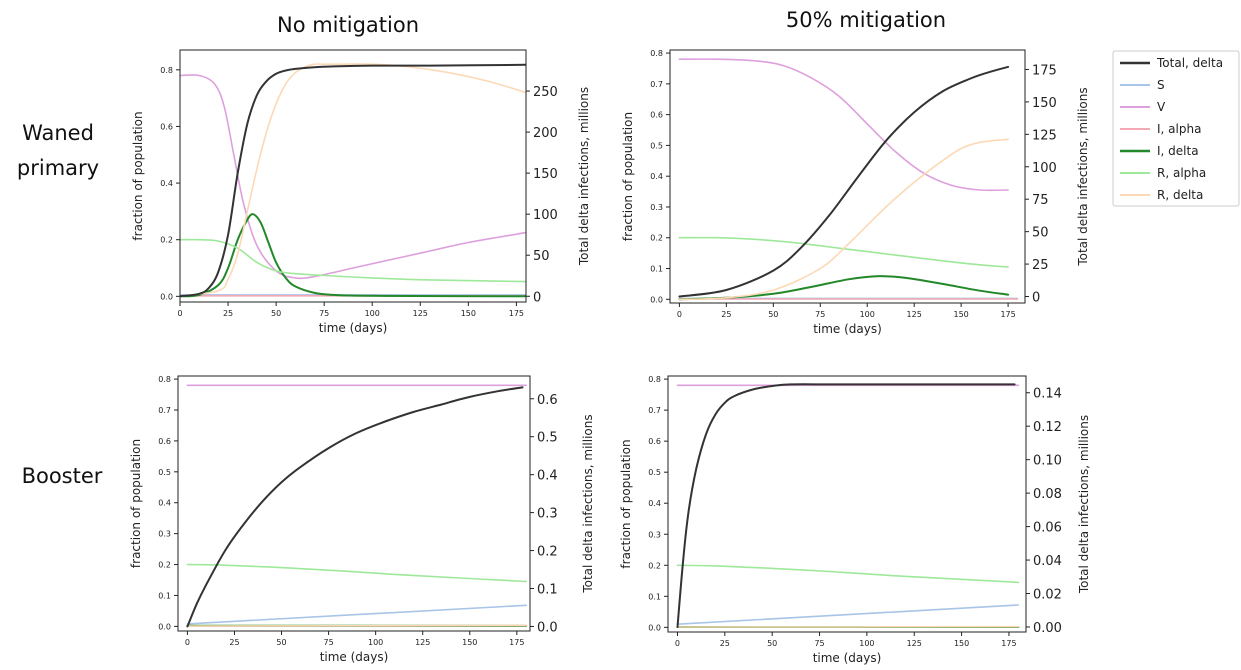 This screenshot has width=1241, height=670. Describe the element at coordinates (348, 25) in the screenshot. I see `column-title-no-mitigation: No mitigation` at that location.